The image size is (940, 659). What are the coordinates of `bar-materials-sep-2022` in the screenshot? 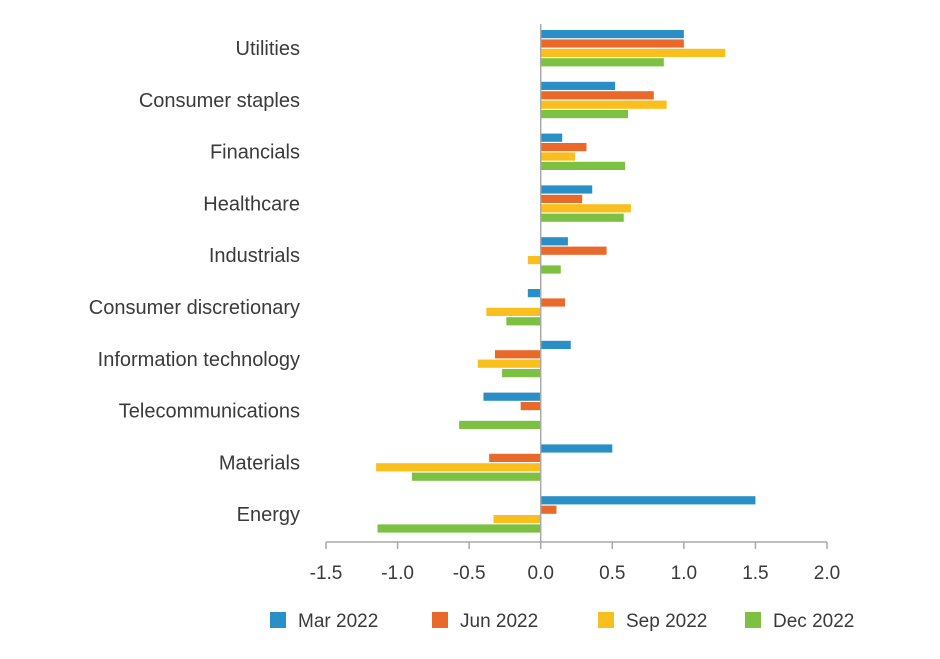 It's located at (458, 467).